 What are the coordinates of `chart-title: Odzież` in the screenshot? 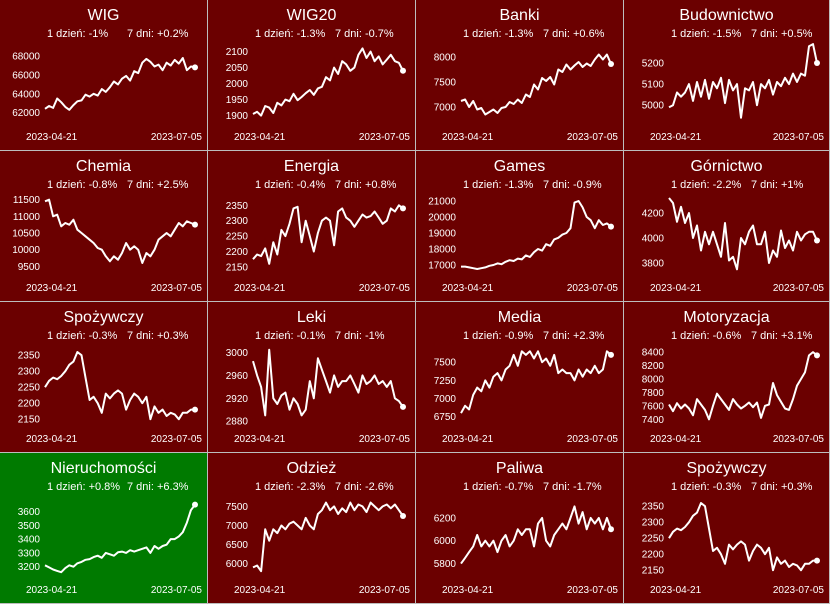 It's located at (311, 468).